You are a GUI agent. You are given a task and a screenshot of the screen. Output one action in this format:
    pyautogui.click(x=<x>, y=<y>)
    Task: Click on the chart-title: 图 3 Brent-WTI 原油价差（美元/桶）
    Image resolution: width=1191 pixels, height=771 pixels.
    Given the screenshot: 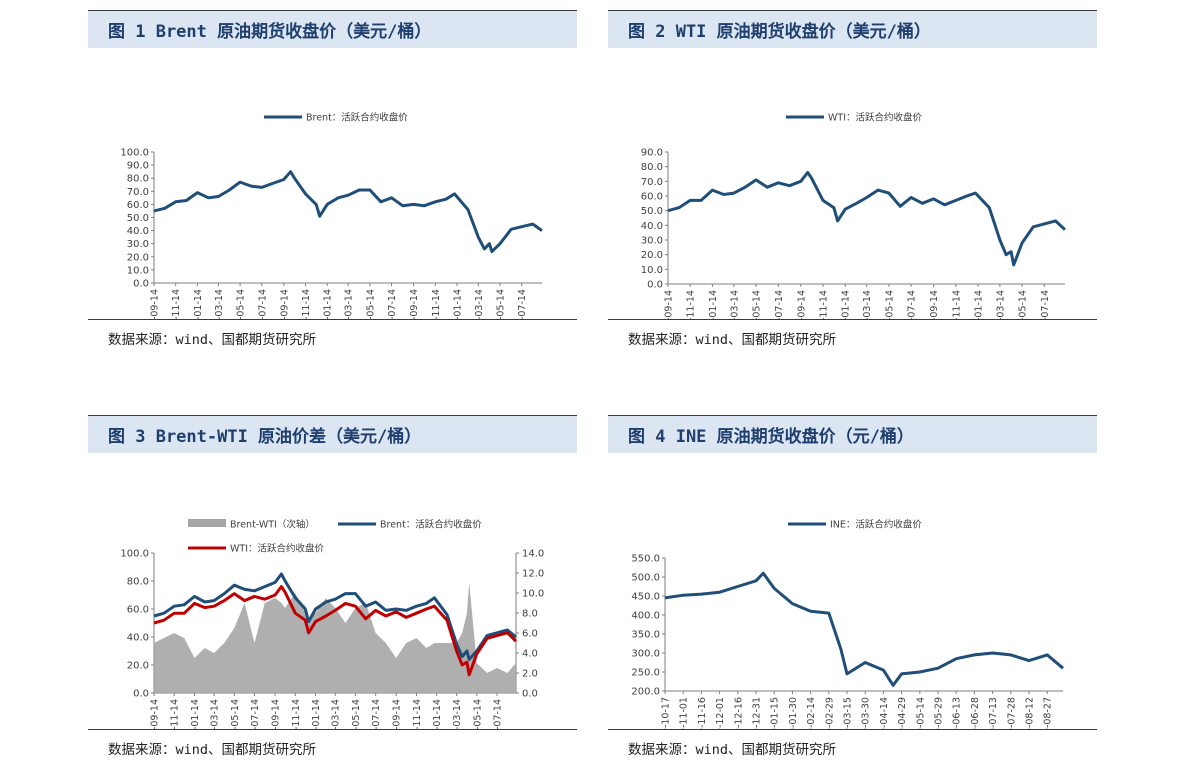 What is the action you would take?
    pyautogui.click(x=265, y=437)
    